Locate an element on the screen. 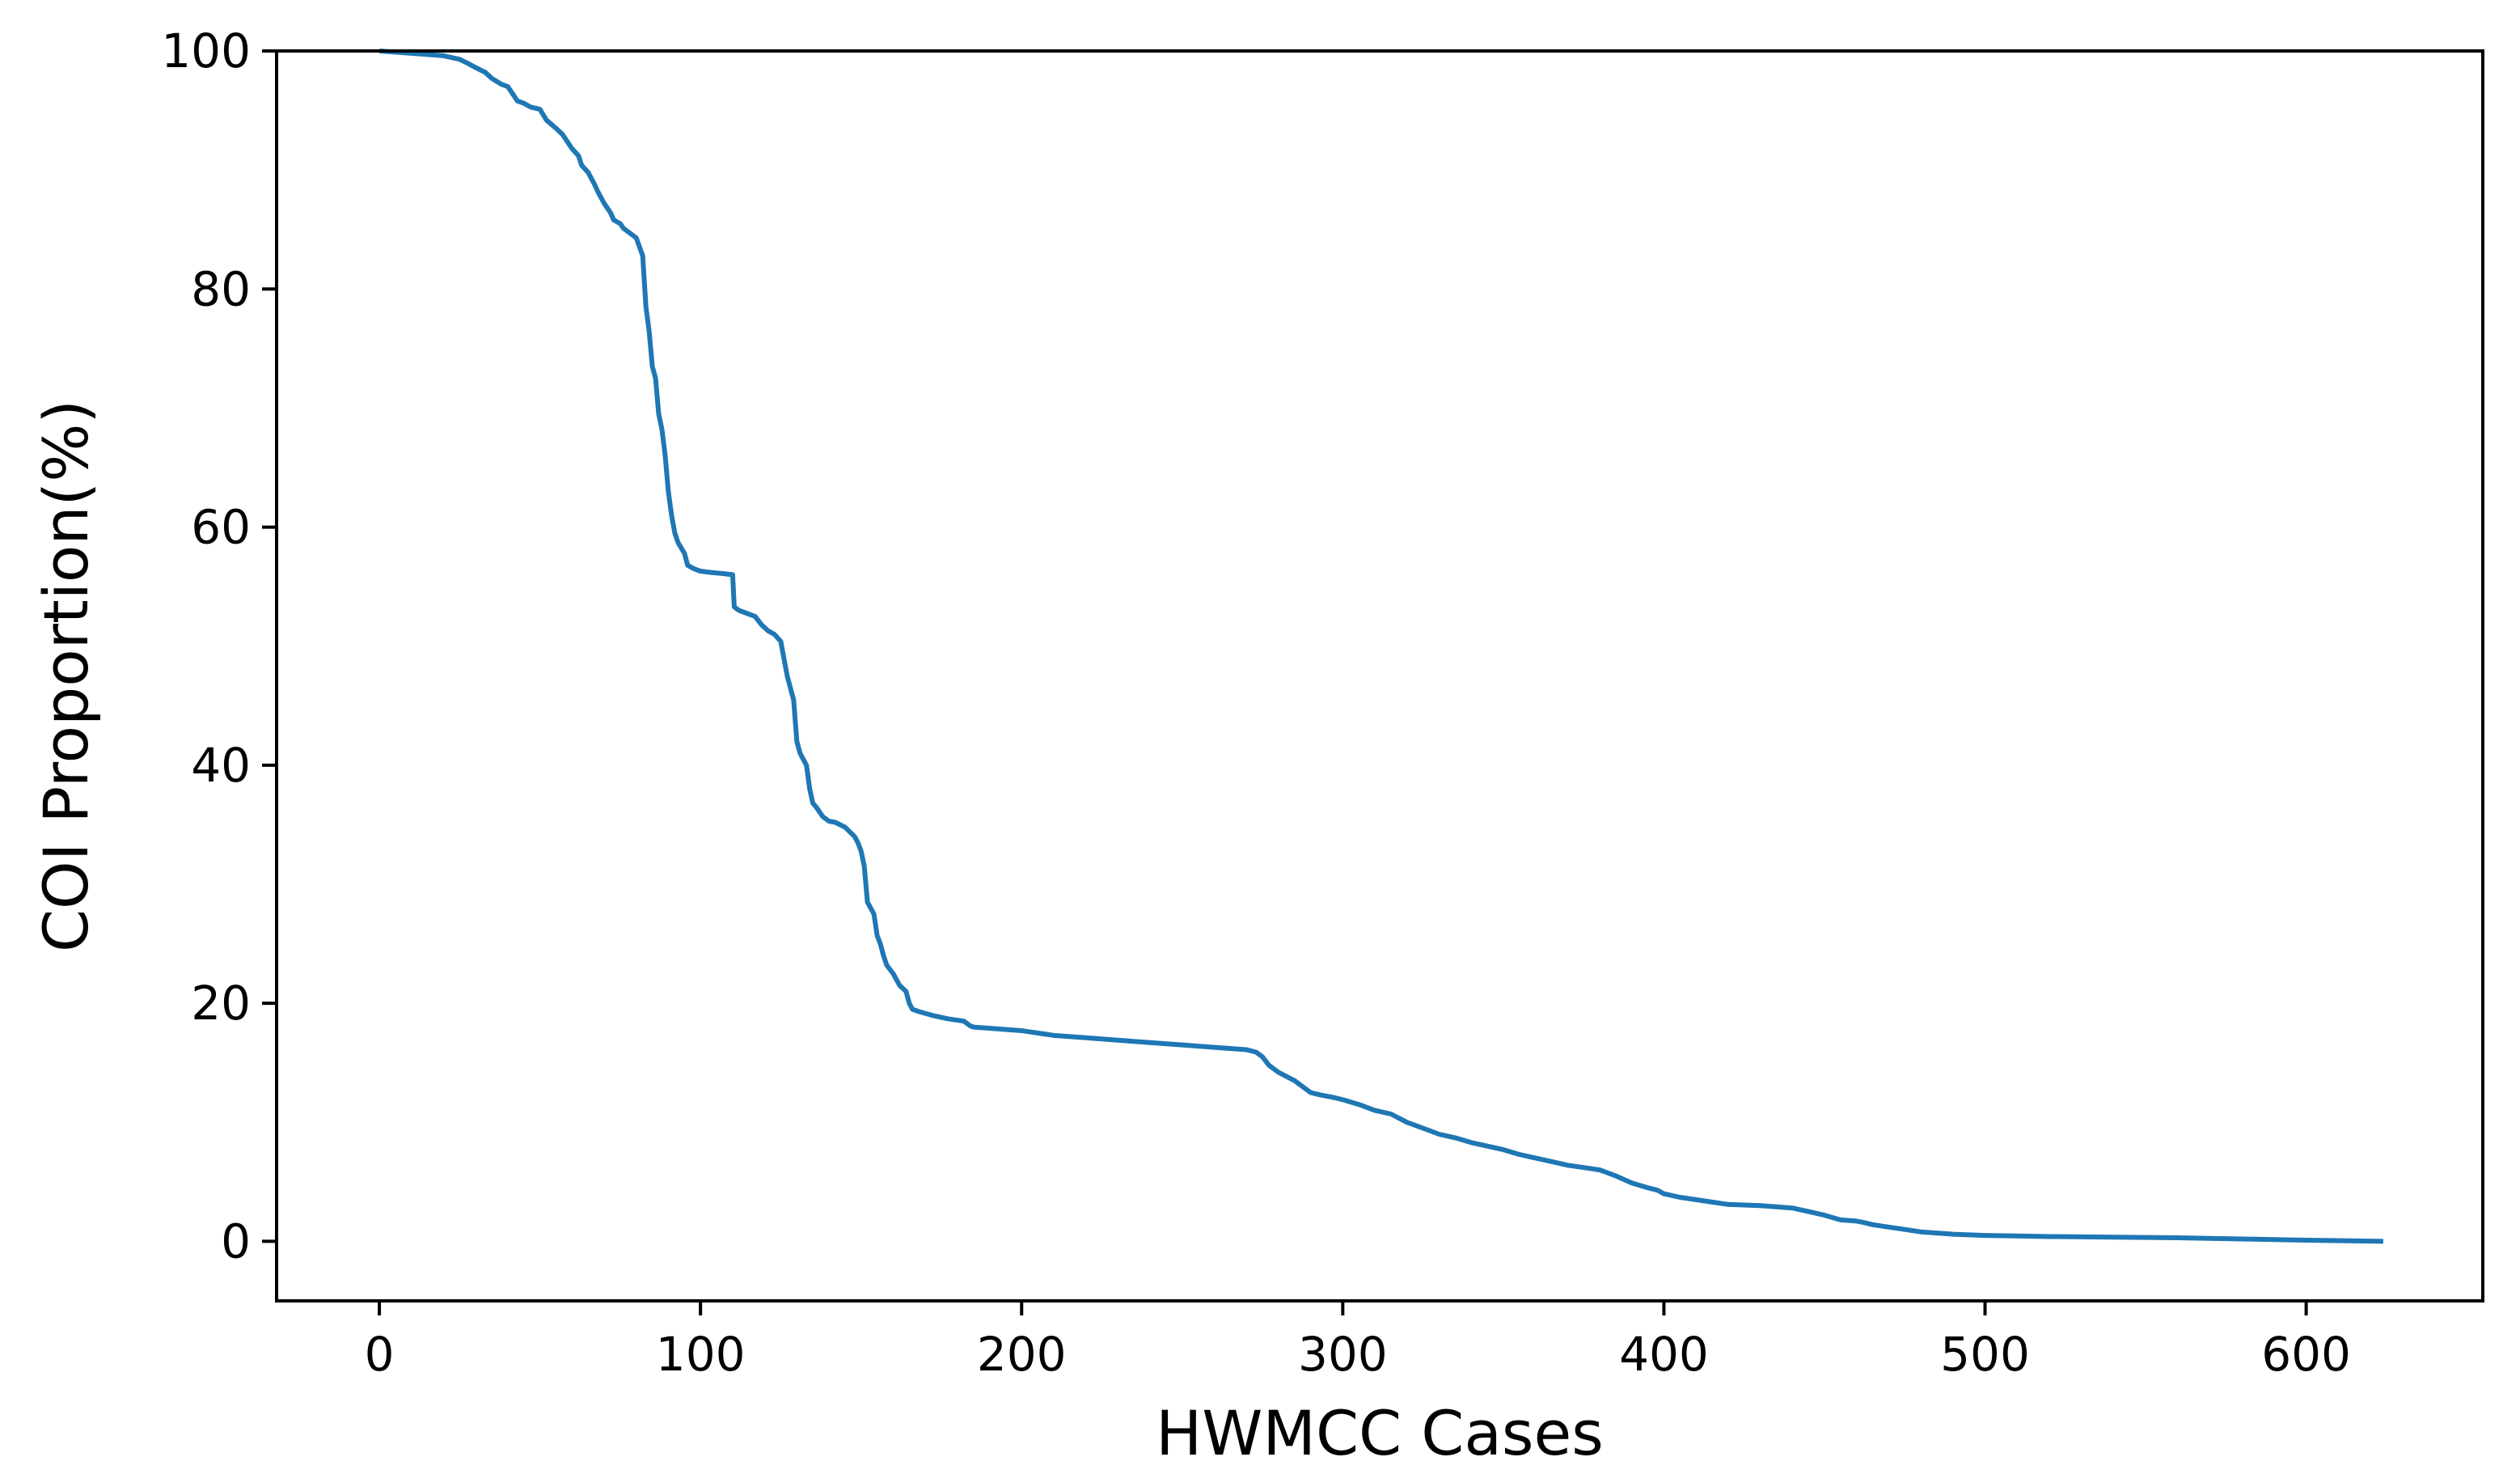 This screenshot has height=1474, width=2520. x-tick-label: 300 is located at coordinates (1343, 1355).